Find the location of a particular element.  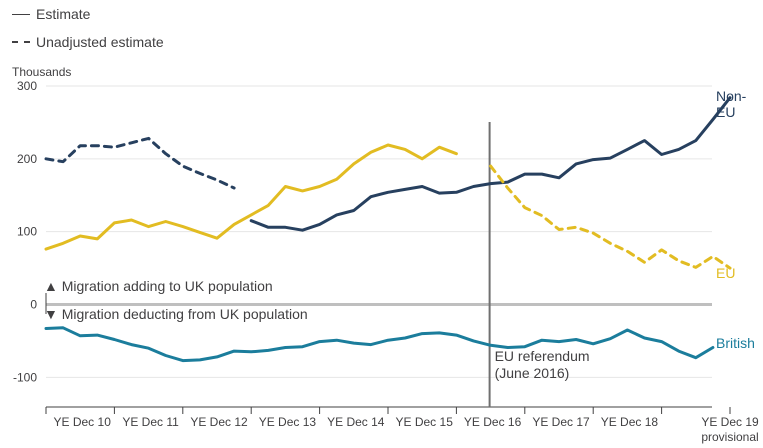

y-tick-label: -100 is located at coordinates (25, 377).